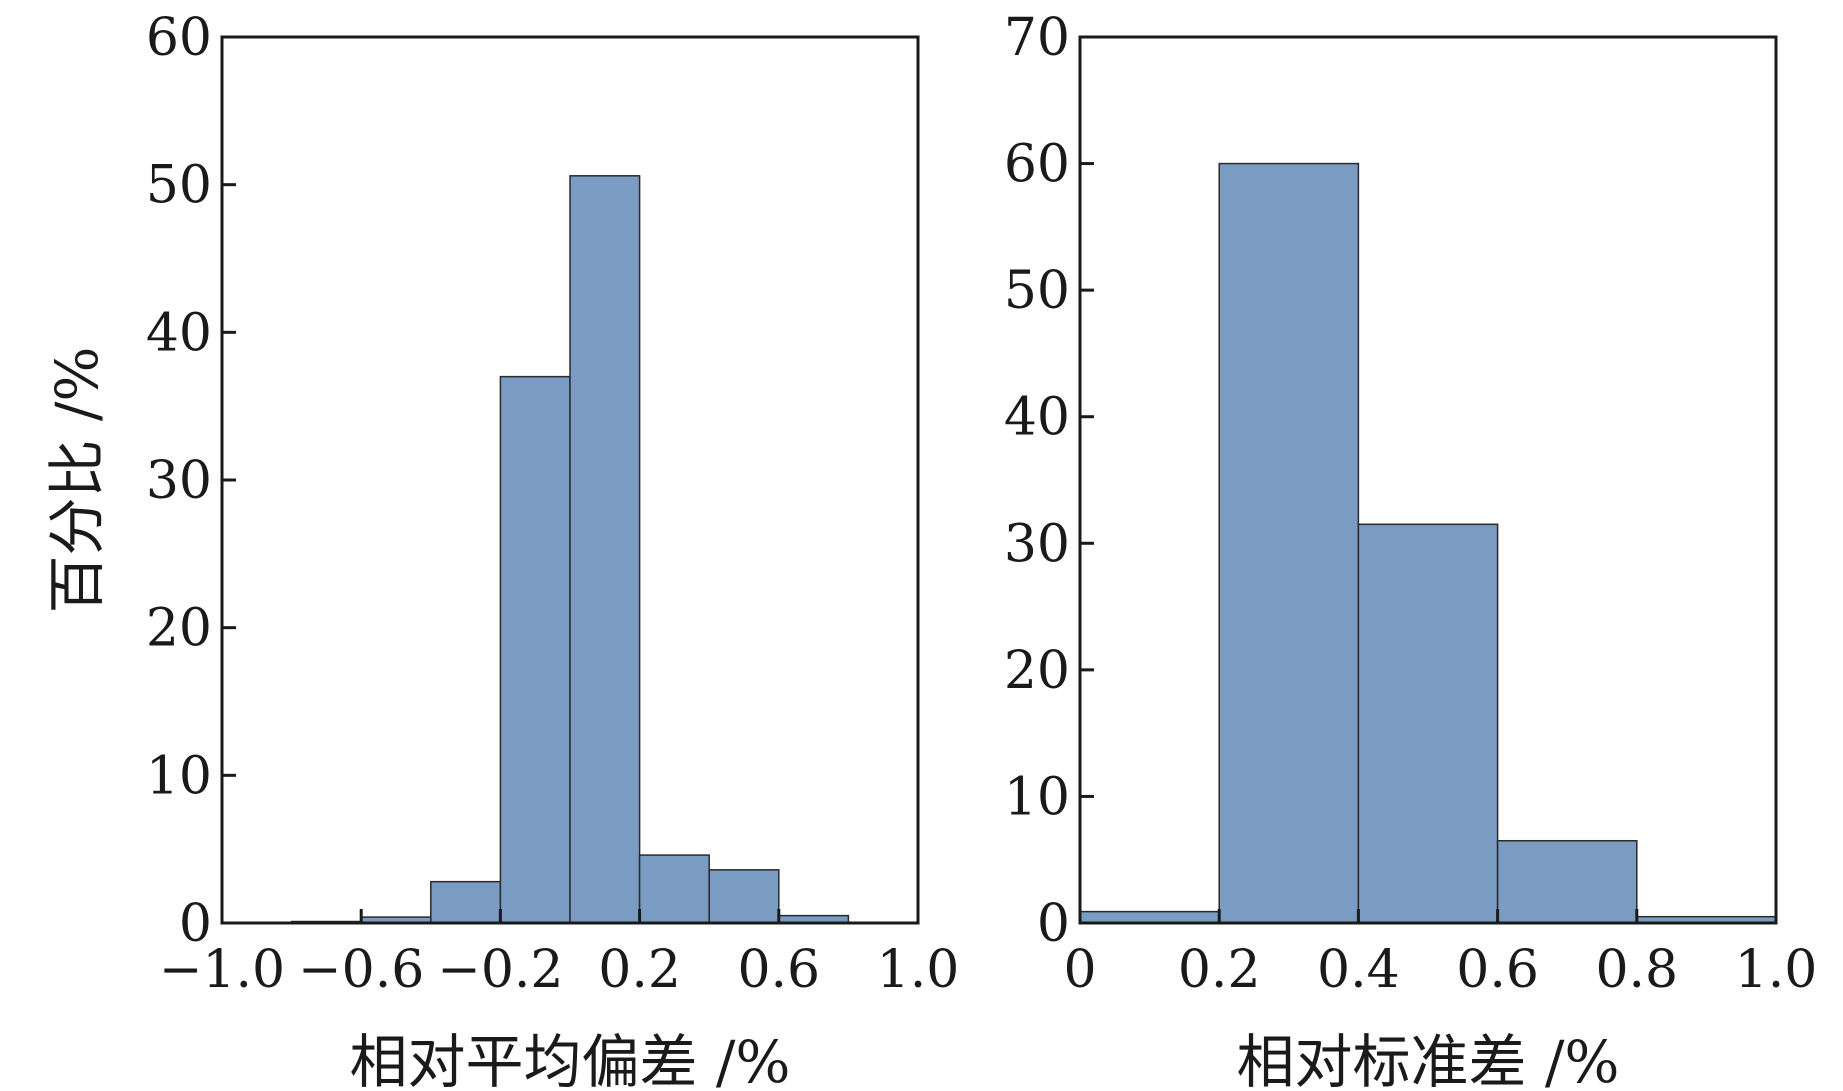  What do you see at coordinates (1219, 970) in the screenshot?
I see `right-x-tick-label-1: 0.2` at bounding box center [1219, 970].